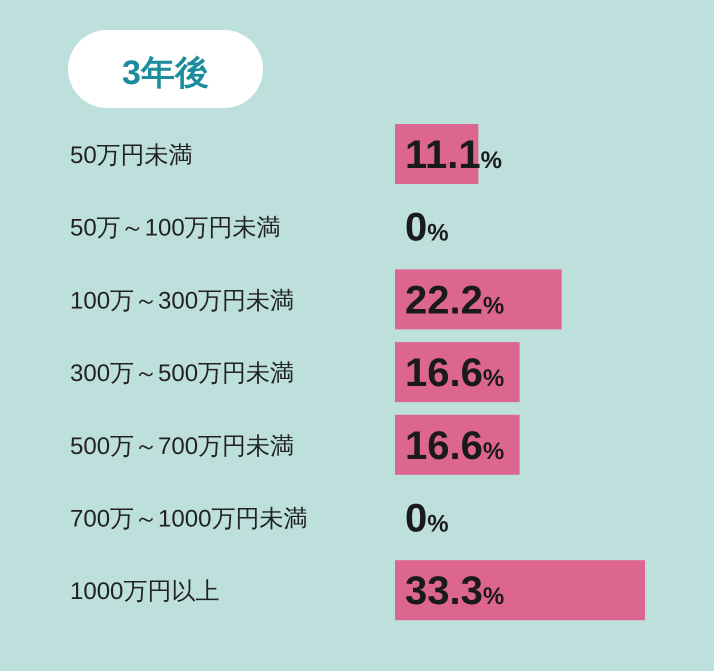 This screenshot has width=714, height=671. Describe the element at coordinates (189, 519) in the screenshot. I see `y-tick-label: 700万～1000万円未満` at that location.